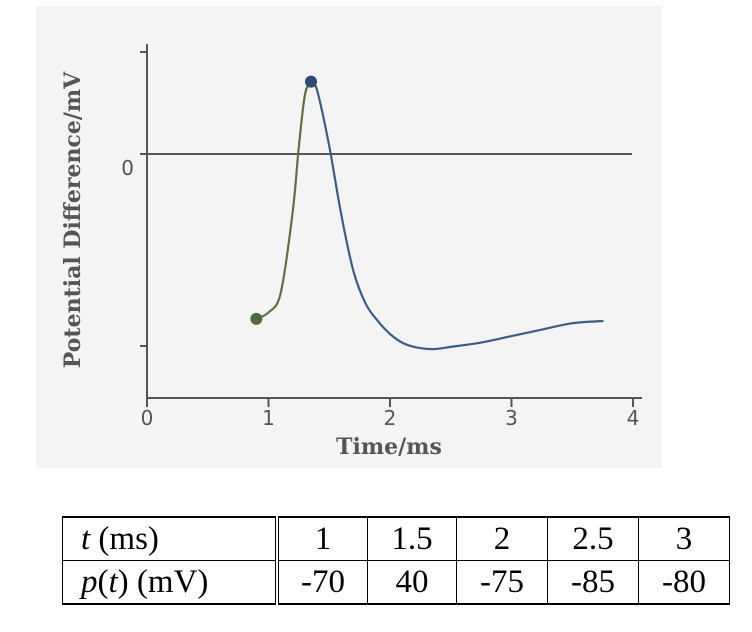  Describe the element at coordinates (390, 418) in the screenshot. I see `x-tick-label: 2` at that location.